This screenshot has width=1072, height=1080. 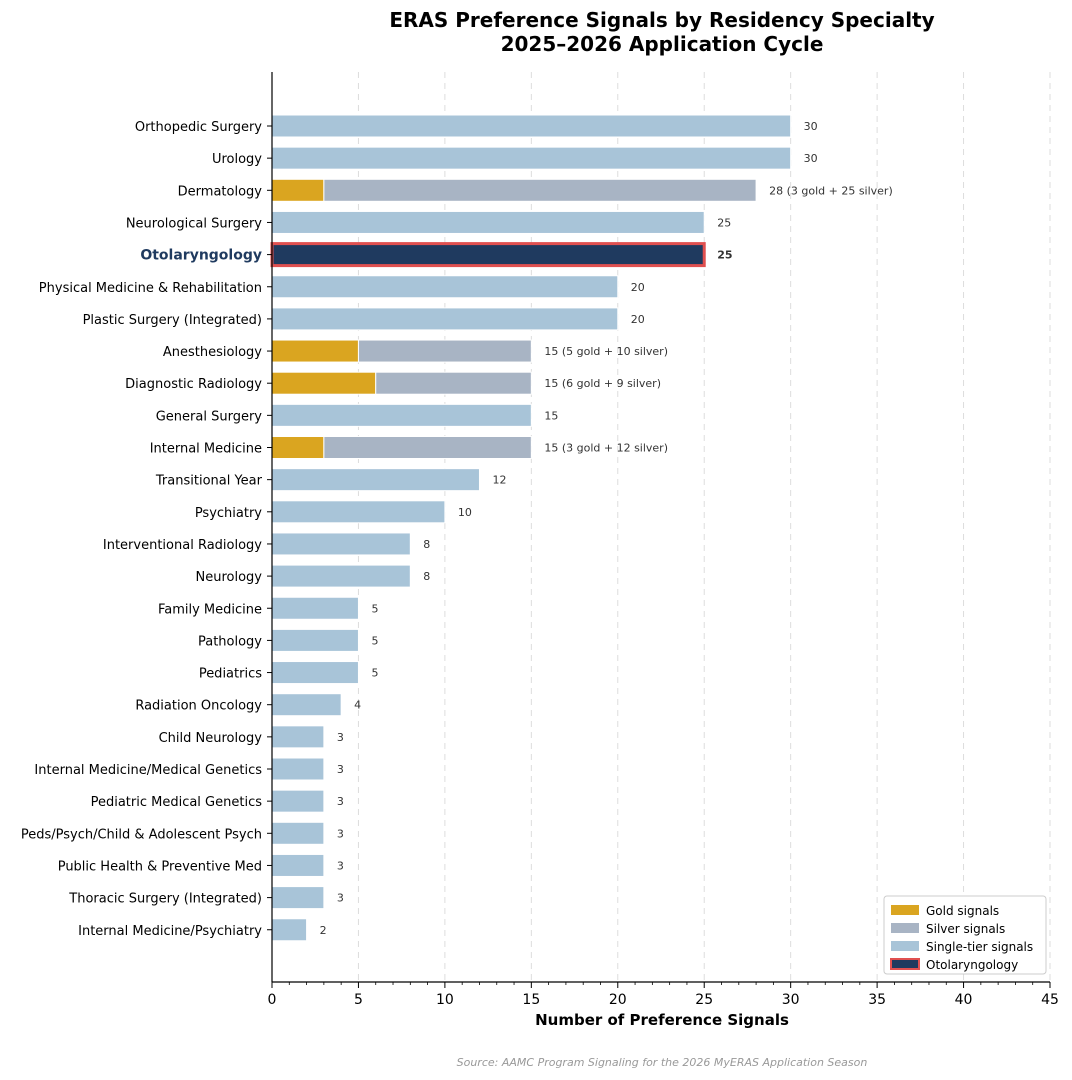 I want to click on y-tick-label: Anesthesiology, so click(x=212, y=352).